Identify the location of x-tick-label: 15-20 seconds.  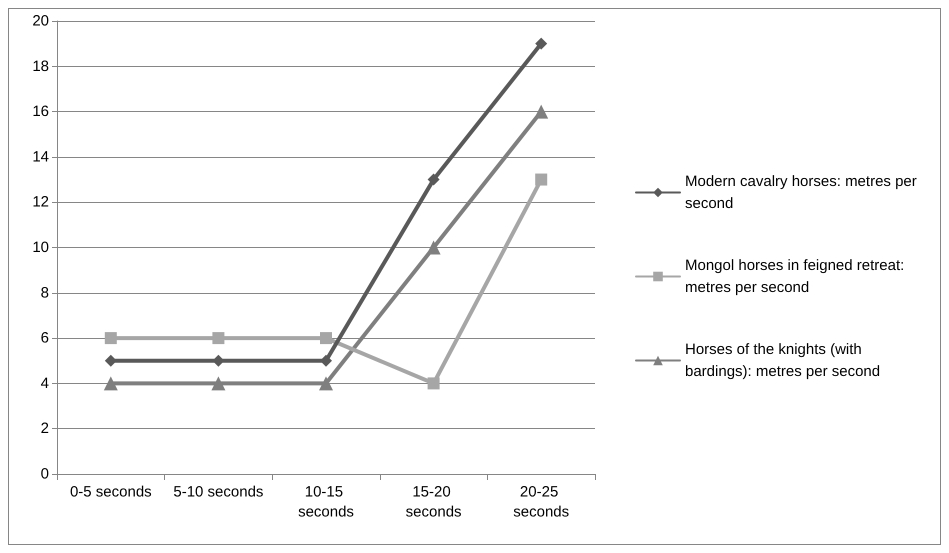
(434, 502).